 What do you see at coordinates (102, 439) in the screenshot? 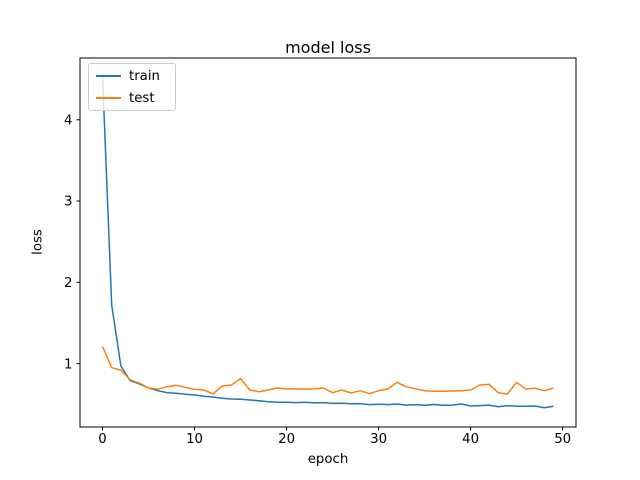
I see `x-tick-label: 0` at bounding box center [102, 439].